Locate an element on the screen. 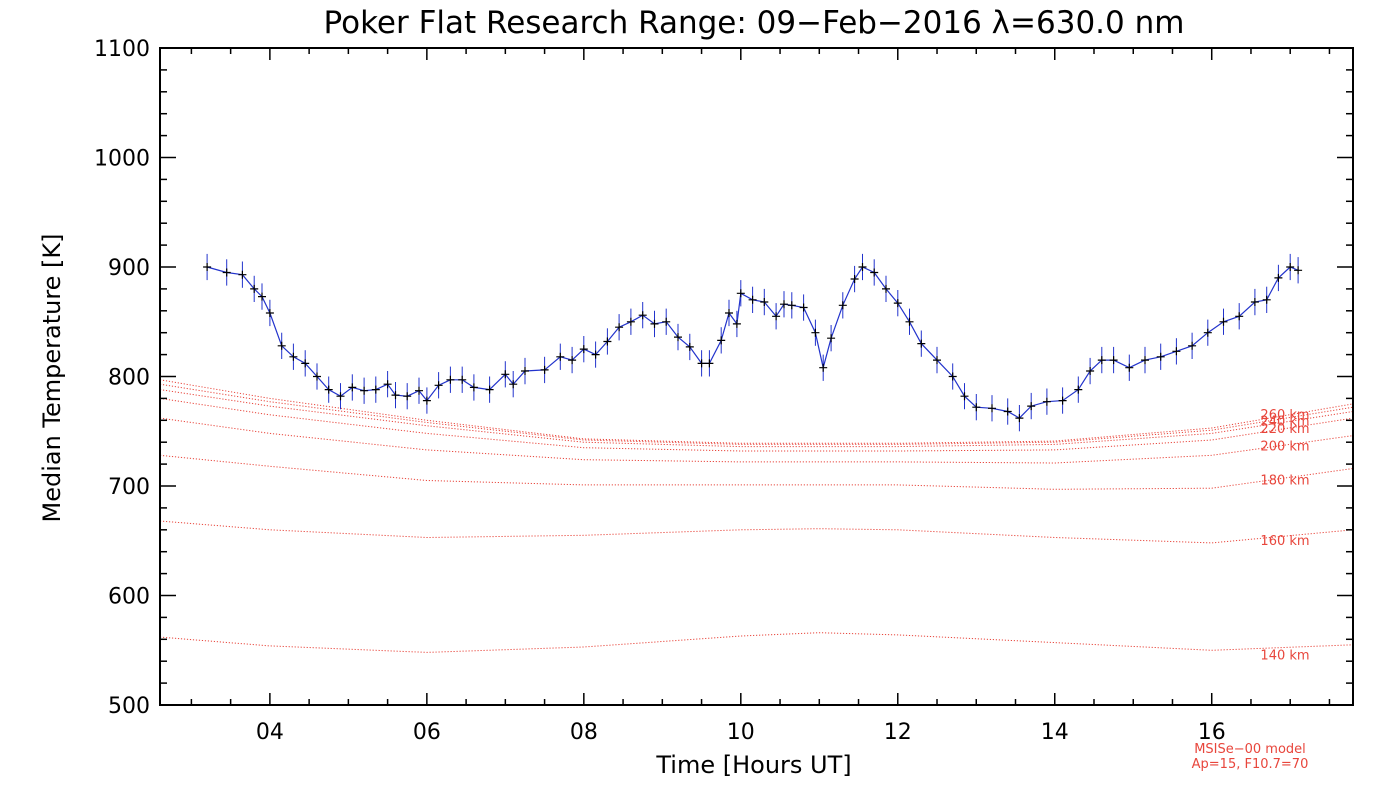 This screenshot has height=800, width=1400. y-tick-label: 500 is located at coordinates (129, 706).